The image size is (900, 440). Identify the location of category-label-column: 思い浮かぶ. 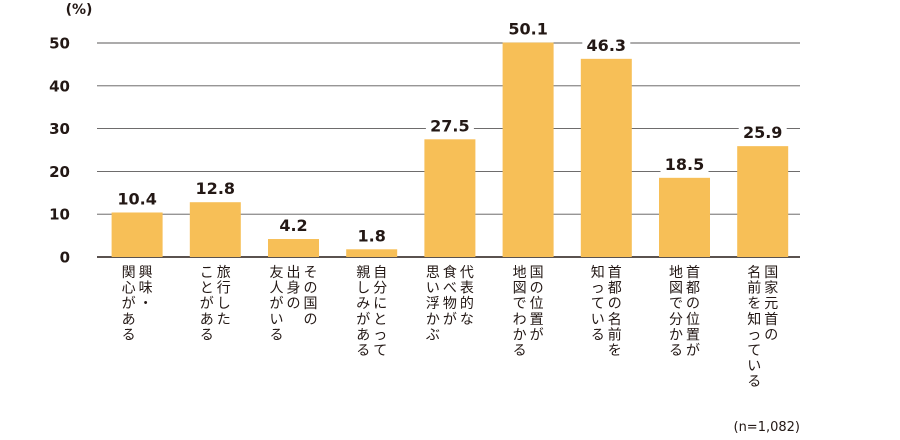
(433, 304).